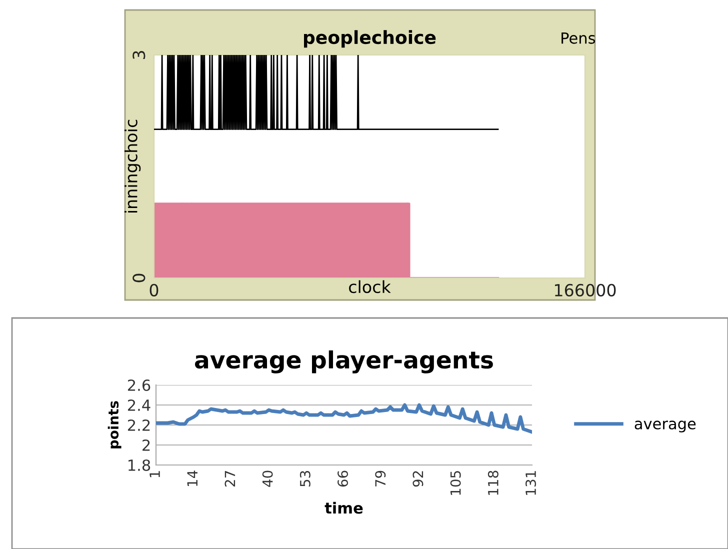 Image resolution: width=728 pixels, height=549 pixels. Describe the element at coordinates (370, 287) in the screenshot. I see `x-axis-title: clock` at that location.